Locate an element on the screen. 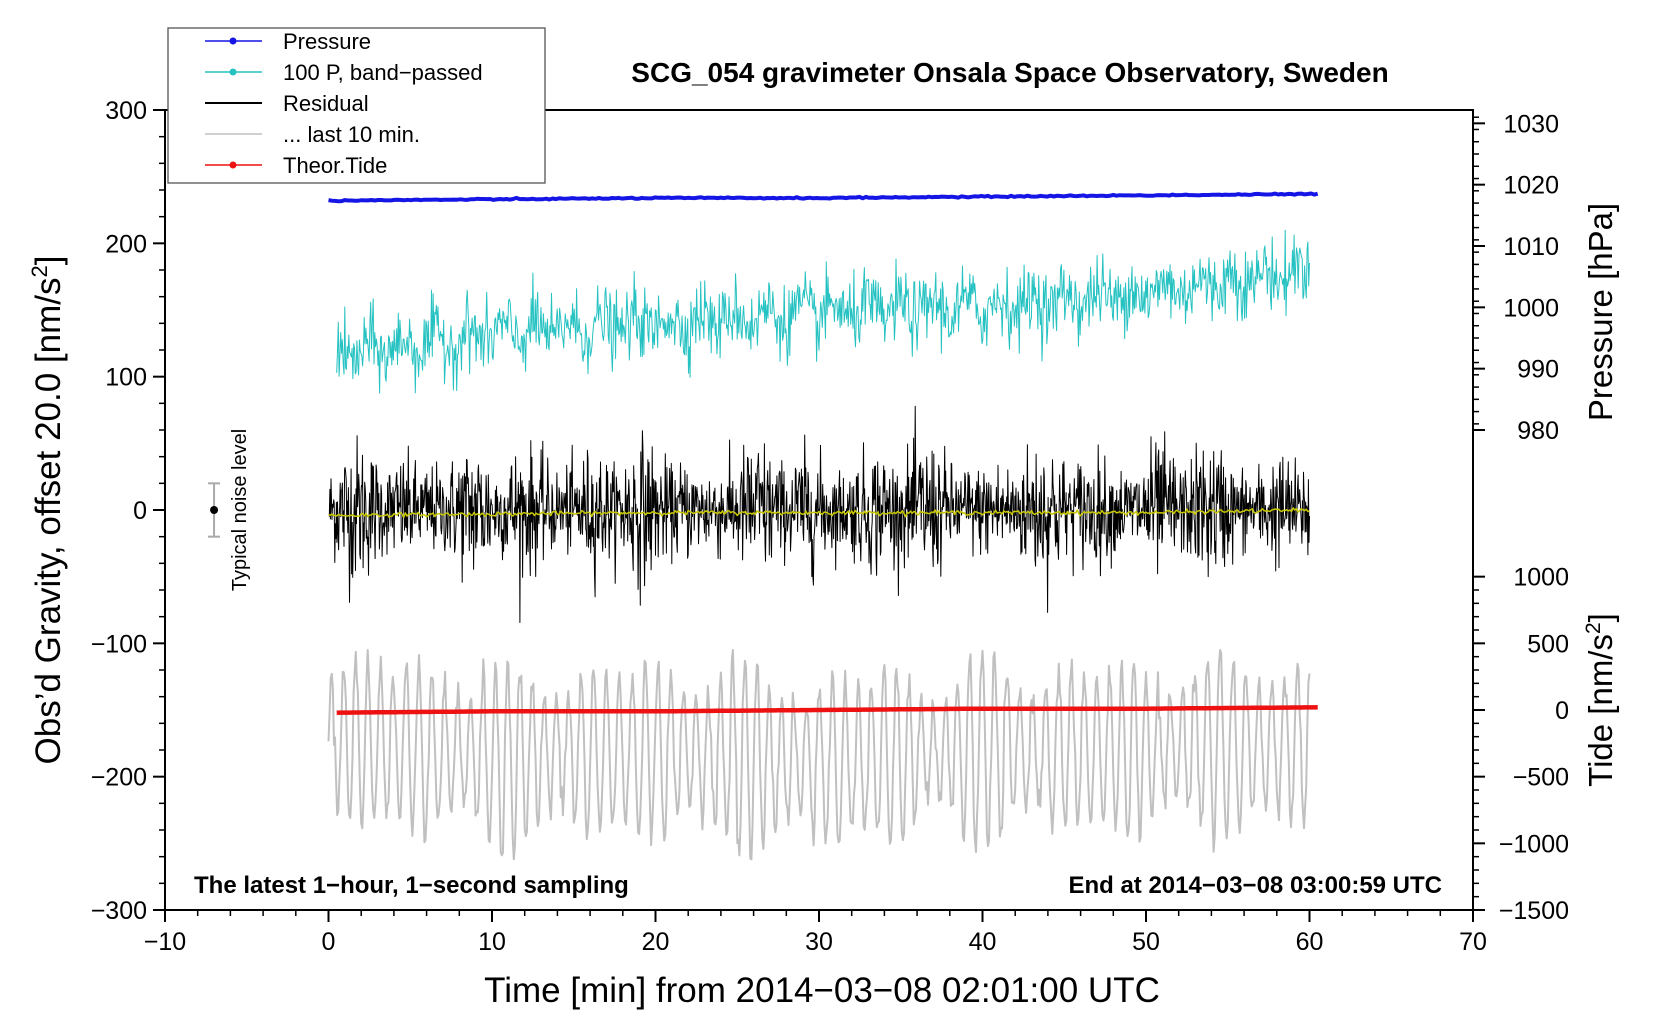 This screenshot has height=1020, width=1660. pressure-tick-label: 1020 is located at coordinates (1531, 186).